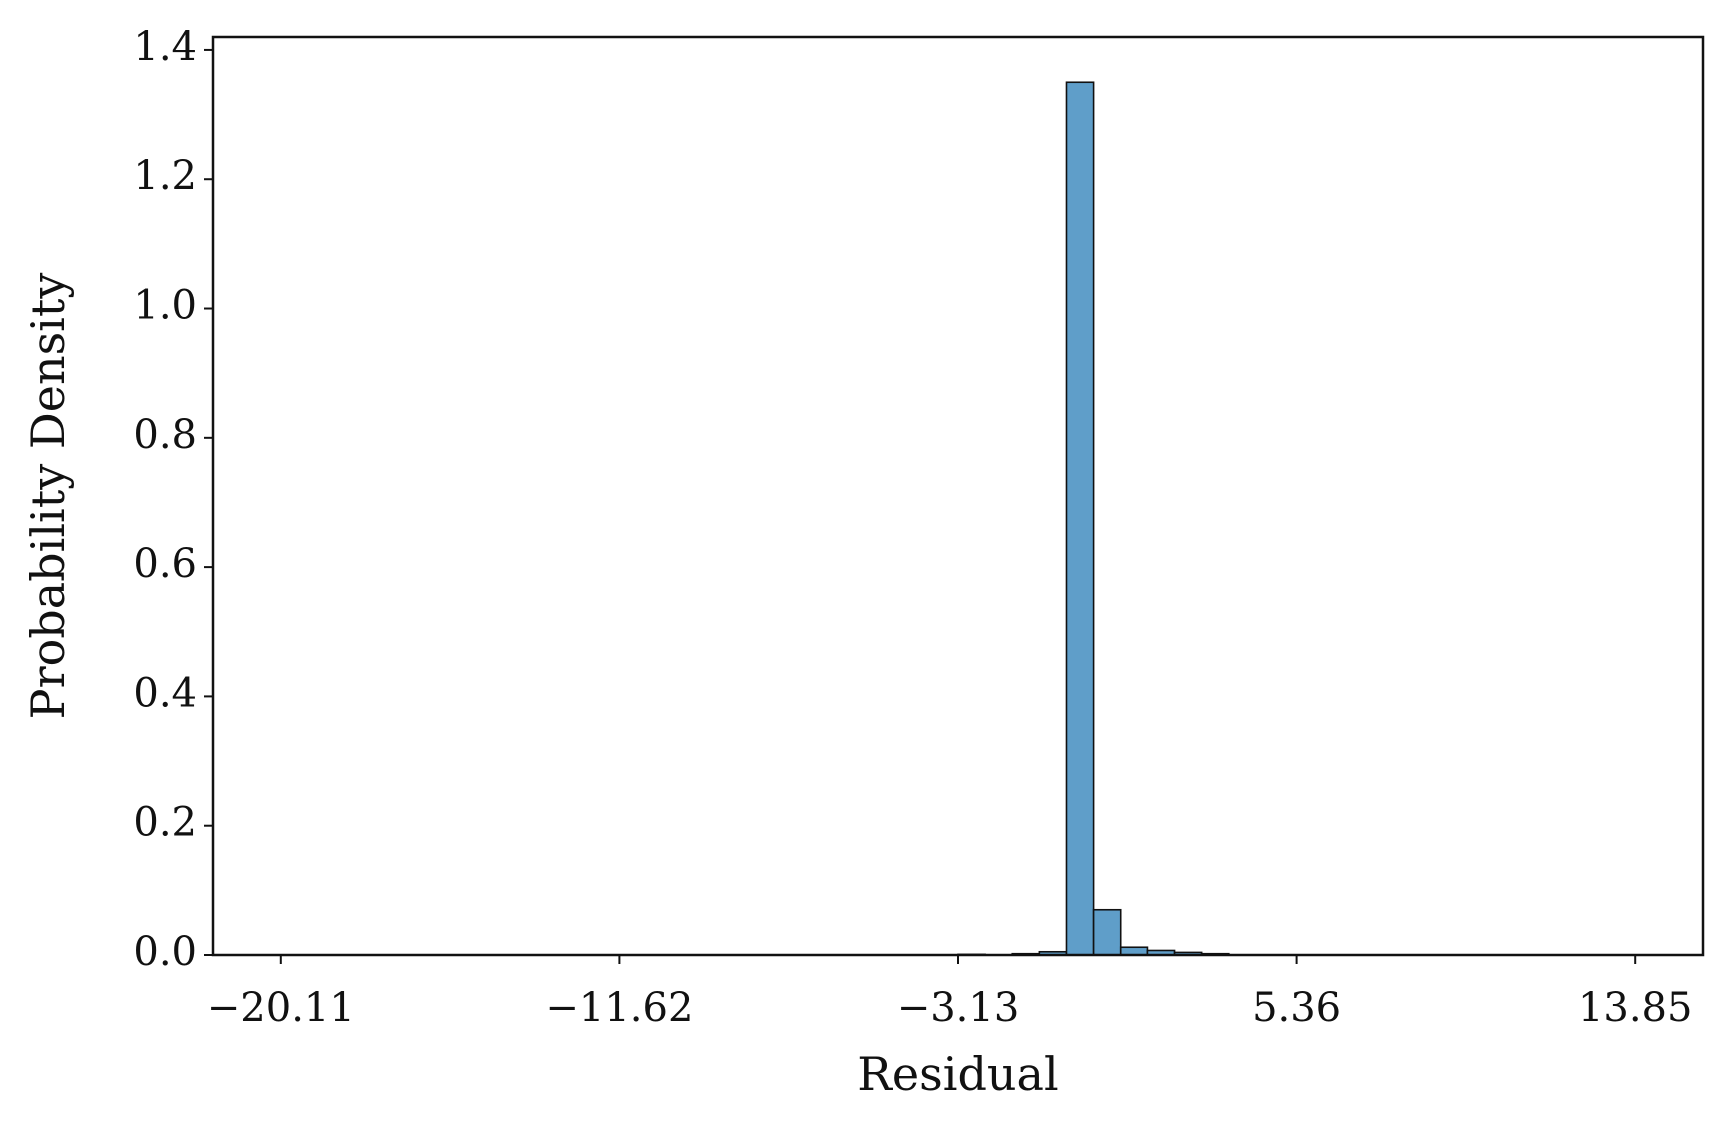 Image resolution: width=1729 pixels, height=1134 pixels. Describe the element at coordinates (957, 1074) in the screenshot. I see `x-axis-label: Residual` at that location.